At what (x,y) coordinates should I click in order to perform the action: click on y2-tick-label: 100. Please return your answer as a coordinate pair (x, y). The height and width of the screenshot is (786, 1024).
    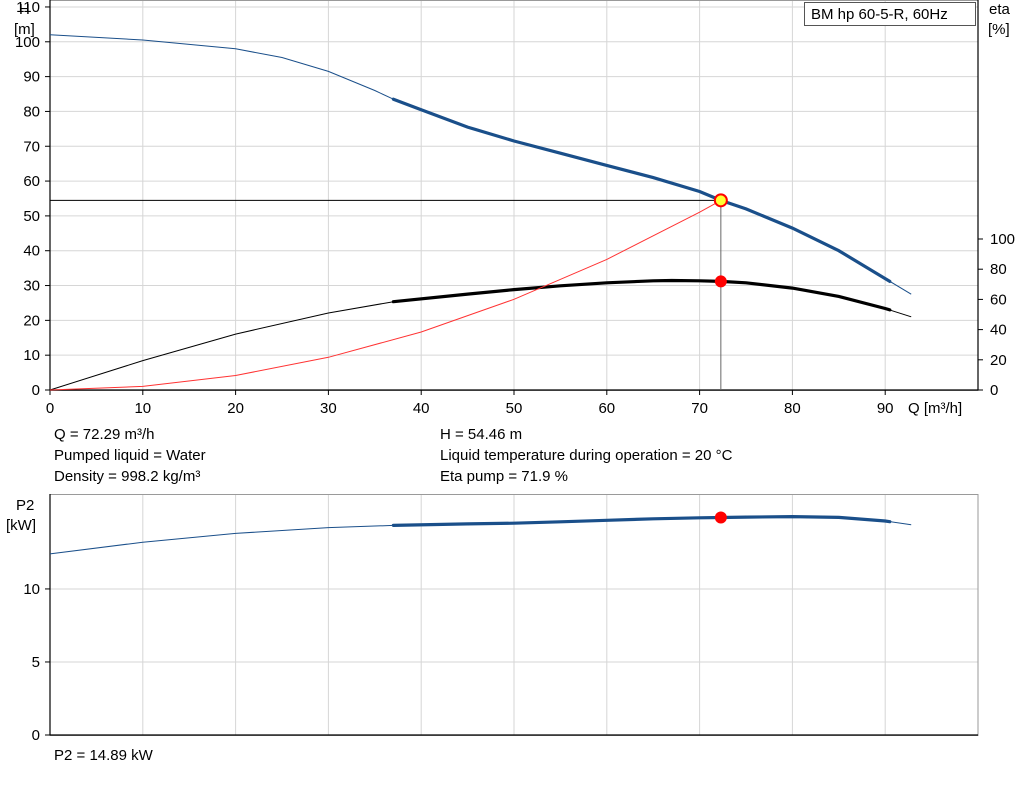
    Looking at the image, I should click on (1002, 239).